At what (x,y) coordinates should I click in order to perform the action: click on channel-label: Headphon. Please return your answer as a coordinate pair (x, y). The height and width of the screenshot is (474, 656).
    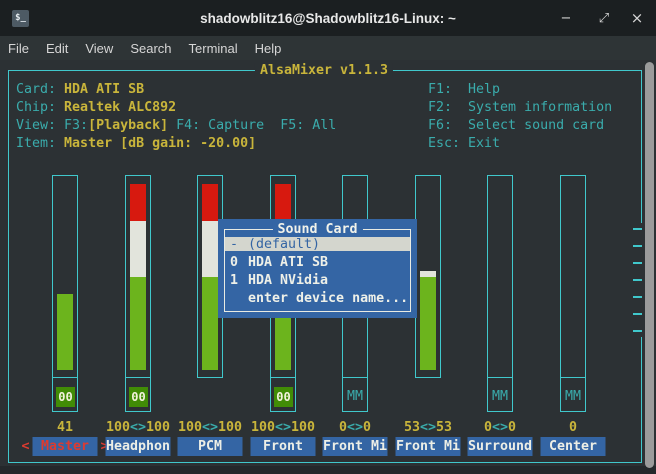
    Looking at the image, I should click on (138, 446).